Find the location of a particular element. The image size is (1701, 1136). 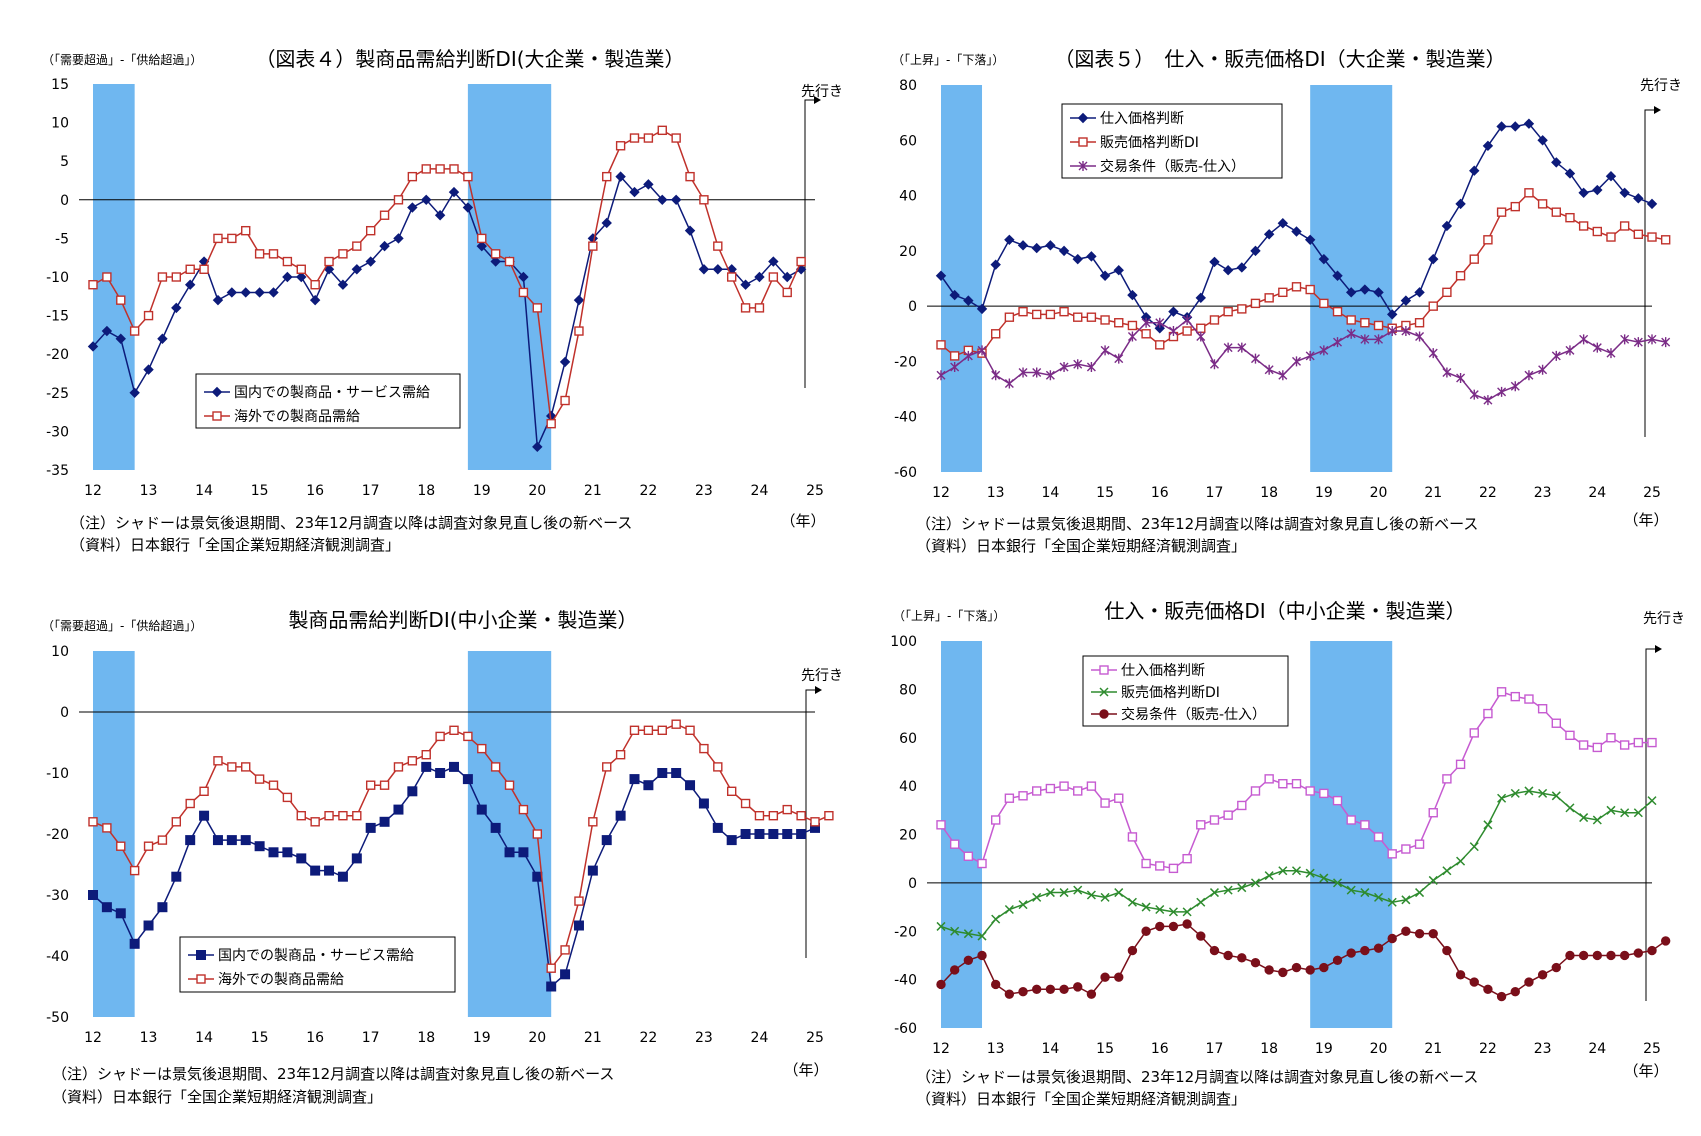

x-tick-label: 18 is located at coordinates (1269, 493).